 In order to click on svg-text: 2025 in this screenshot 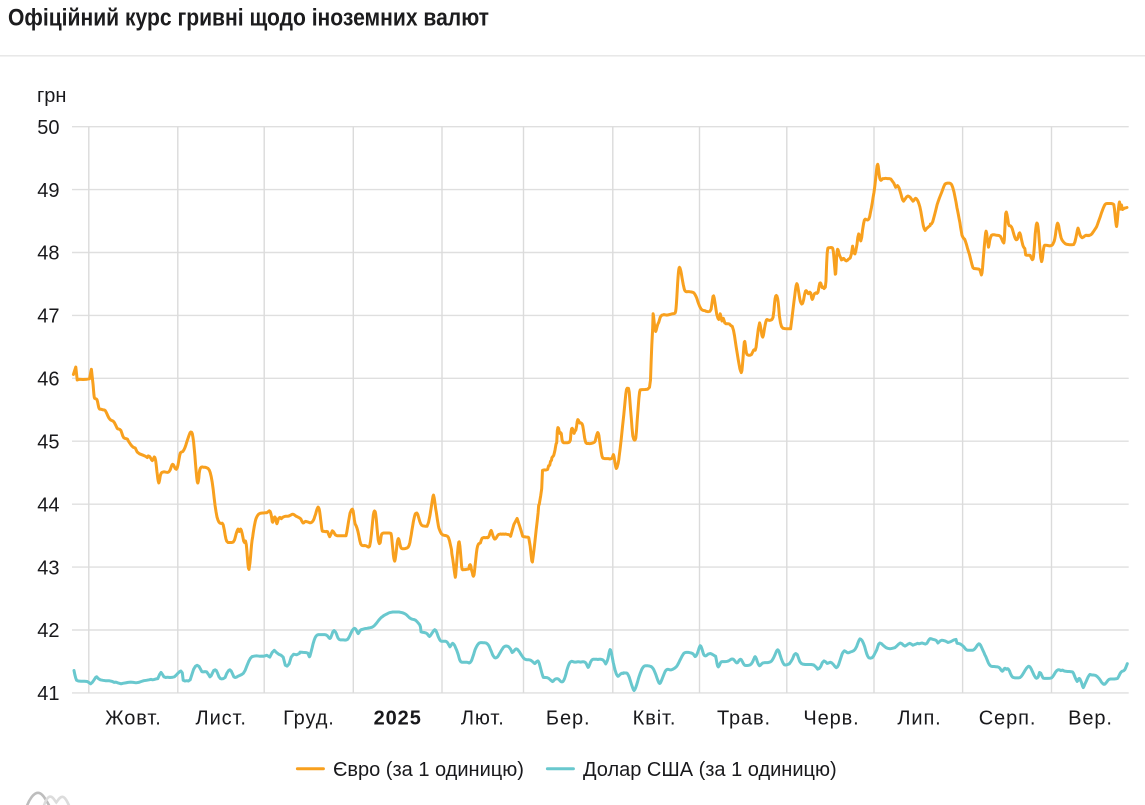, I will do `click(398, 718)`.